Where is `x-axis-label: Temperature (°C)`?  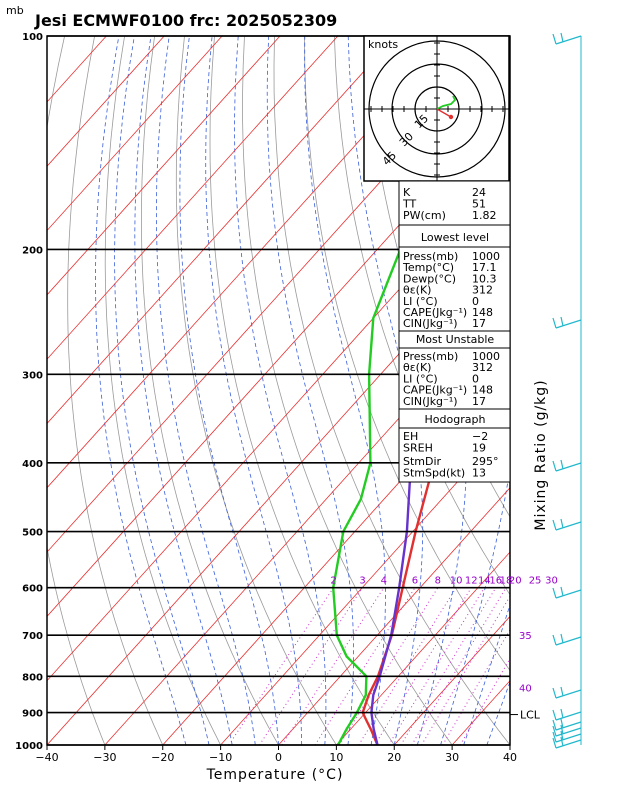
x-axis-label: Temperature (°C) is located at coordinates (275, 775).